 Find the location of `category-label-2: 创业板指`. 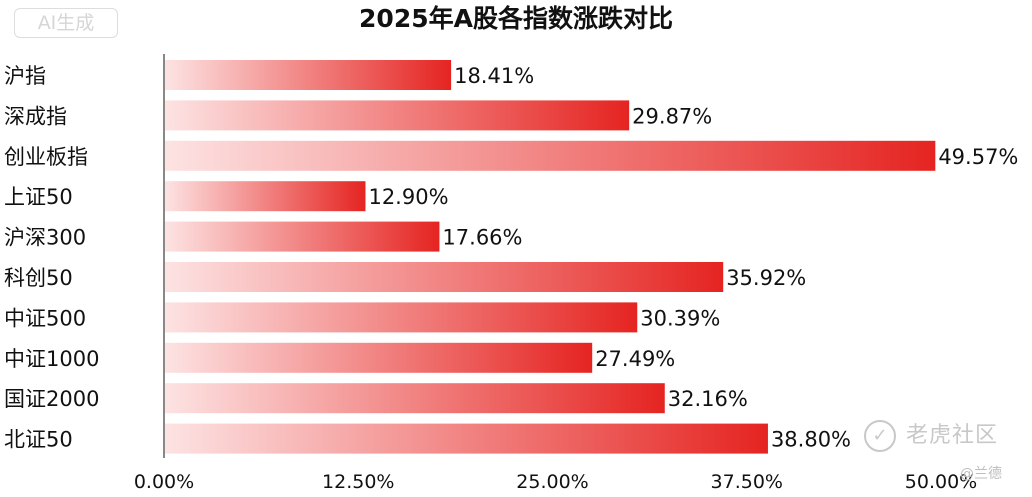

category-label-2: 创业板指 is located at coordinates (46, 157).